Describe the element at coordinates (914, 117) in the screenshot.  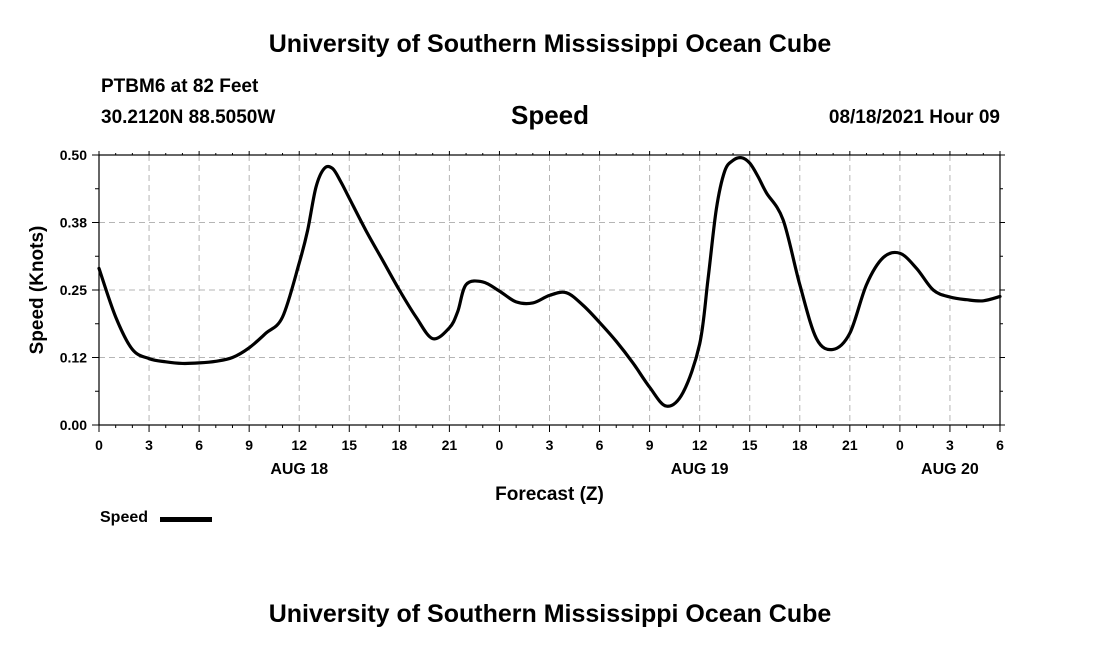
I see `forecast-timestamp: 08/18/2021 Hour 09` at that location.